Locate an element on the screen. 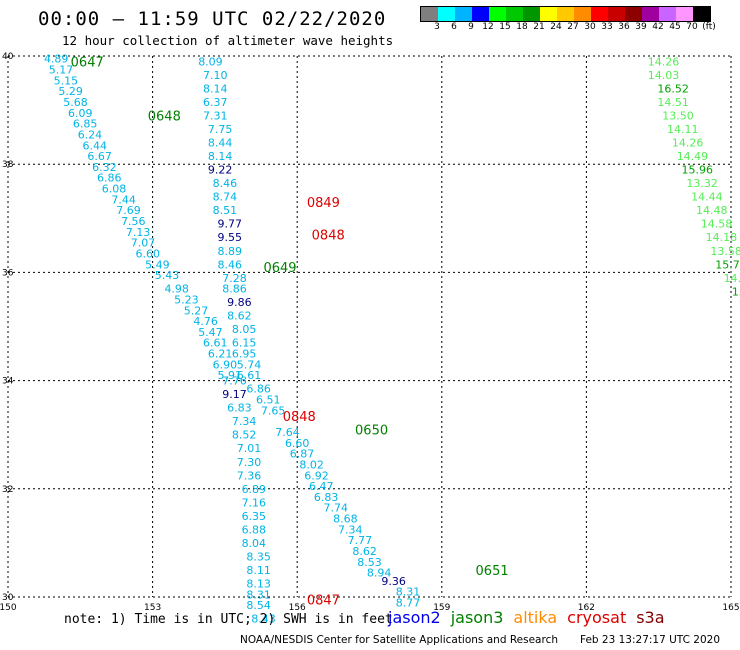 Image resolution: width=740 pixels, height=650 pixels. color-scale-label: 39 is located at coordinates (641, 27).